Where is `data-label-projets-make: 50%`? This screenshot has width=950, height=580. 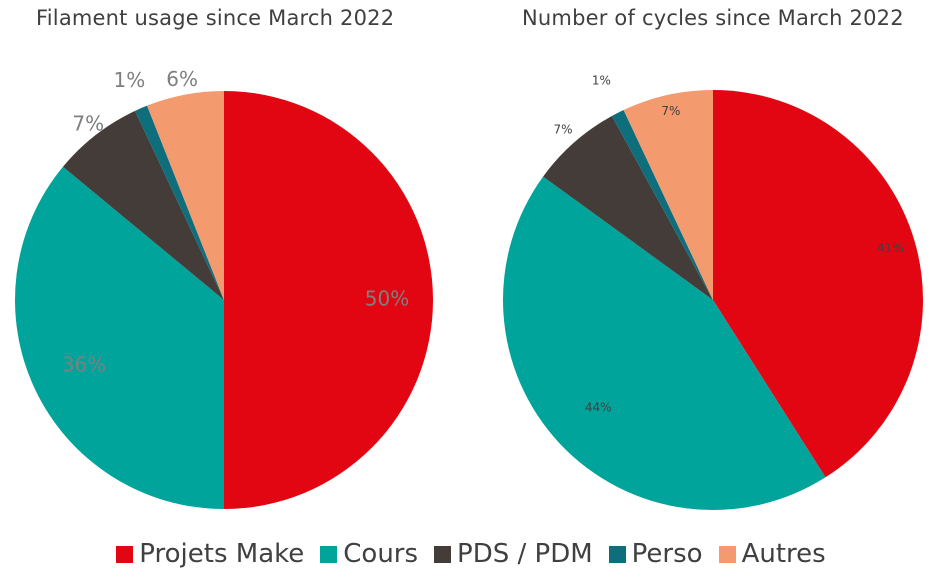 data-label-projets-make: 50% is located at coordinates (387, 299).